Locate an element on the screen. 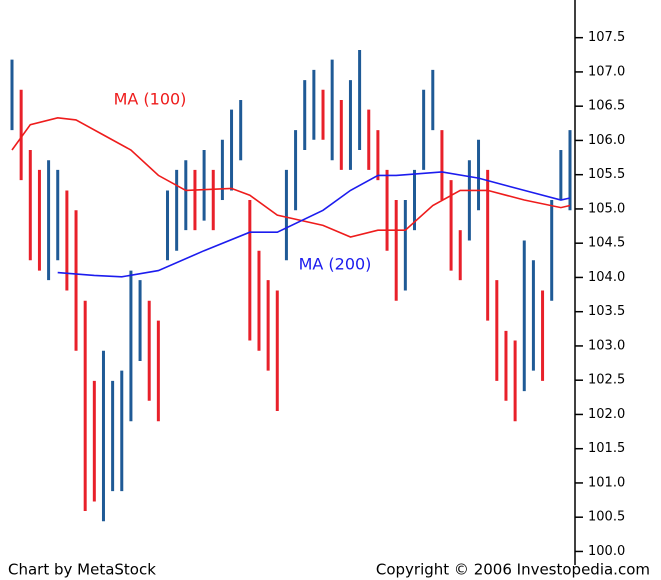 The image size is (661, 580). series-label: MA (200) is located at coordinates (335, 264).